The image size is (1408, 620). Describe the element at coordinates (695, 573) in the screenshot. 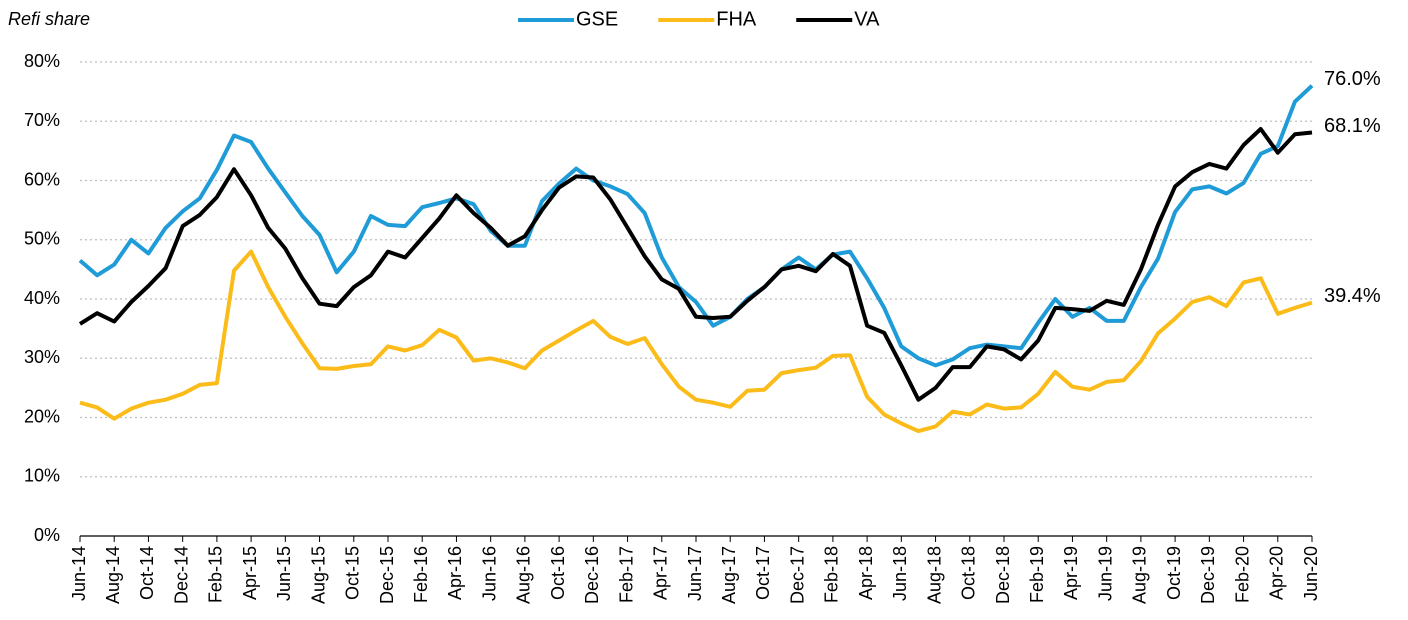

I see `x-tick-label: Jun-17` at that location.